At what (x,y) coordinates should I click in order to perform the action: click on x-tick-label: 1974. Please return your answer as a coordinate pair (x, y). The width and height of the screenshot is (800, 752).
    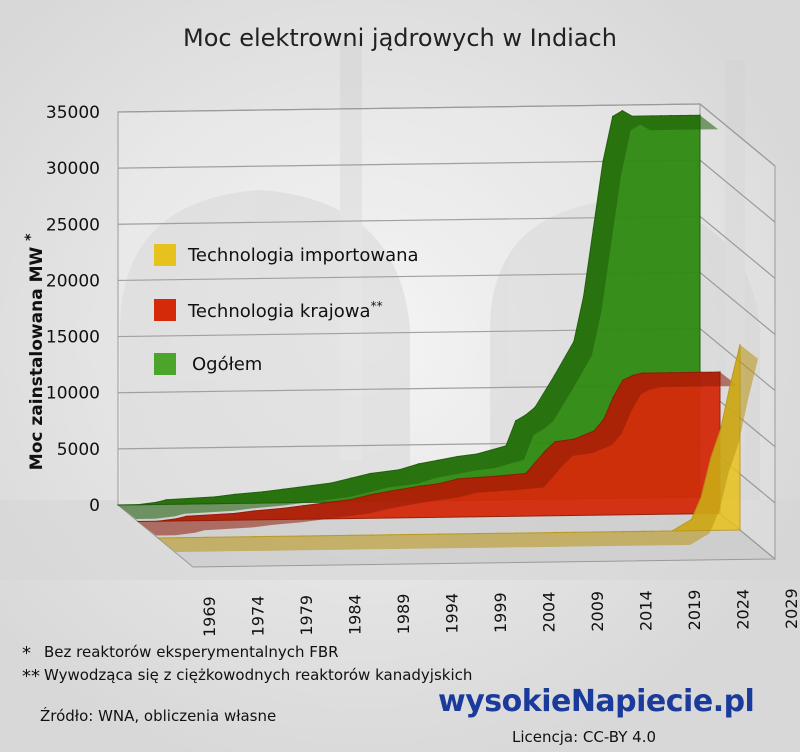
    Looking at the image, I should click on (258, 616).